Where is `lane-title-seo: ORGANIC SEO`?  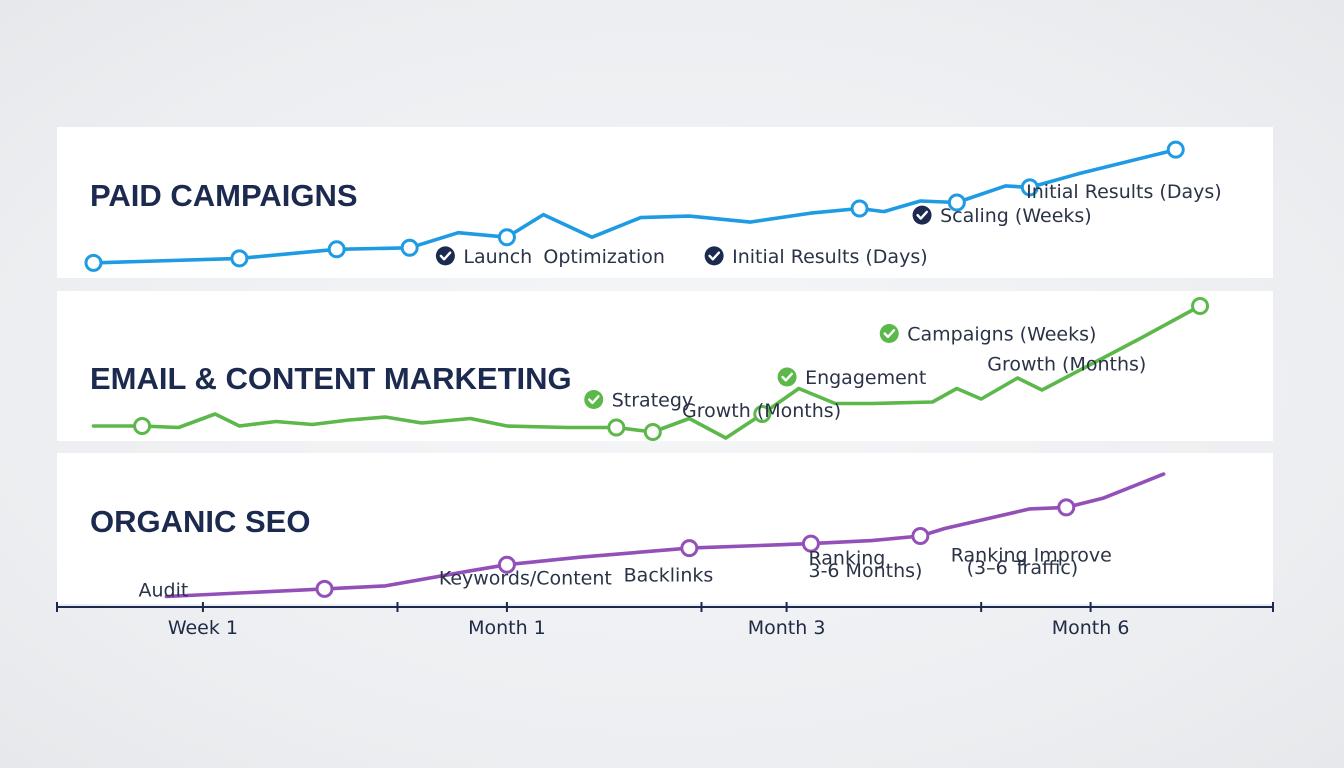 lane-title-seo: ORGANIC SEO is located at coordinates (200, 521).